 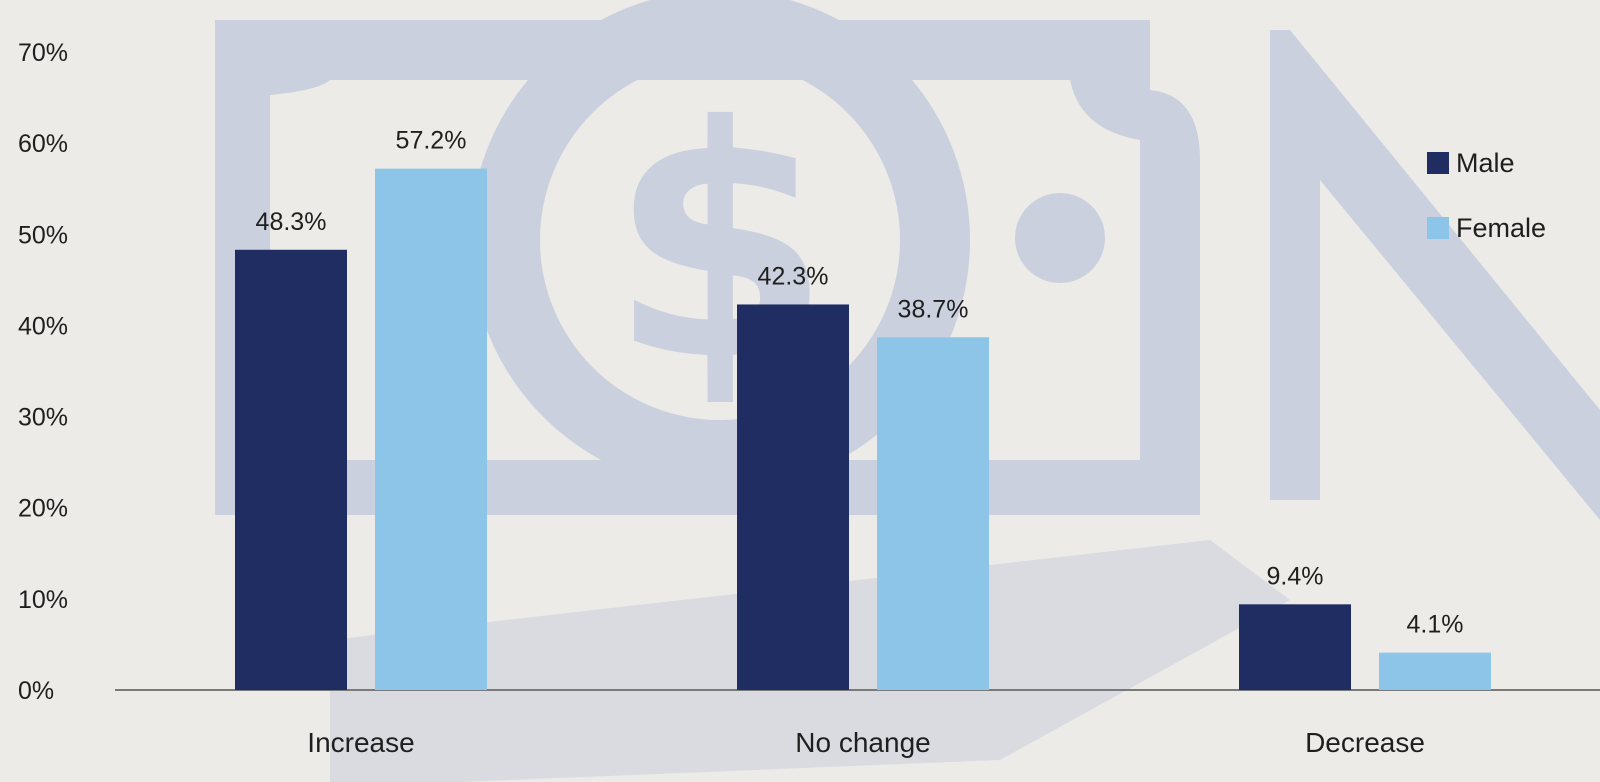 I want to click on y-tick-label: 20%, so click(x=43, y=509).